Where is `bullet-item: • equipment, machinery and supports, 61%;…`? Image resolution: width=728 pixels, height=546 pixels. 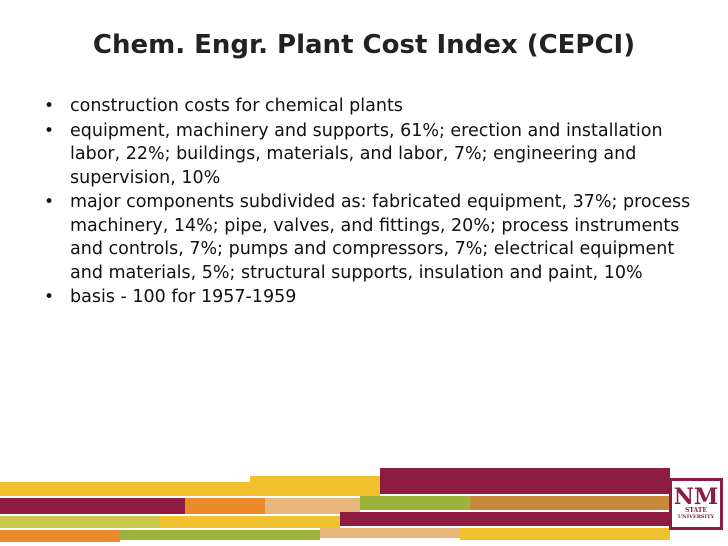
bullet-item: • equipment, machinery and supports, 61%;… is located at coordinates (372, 155).